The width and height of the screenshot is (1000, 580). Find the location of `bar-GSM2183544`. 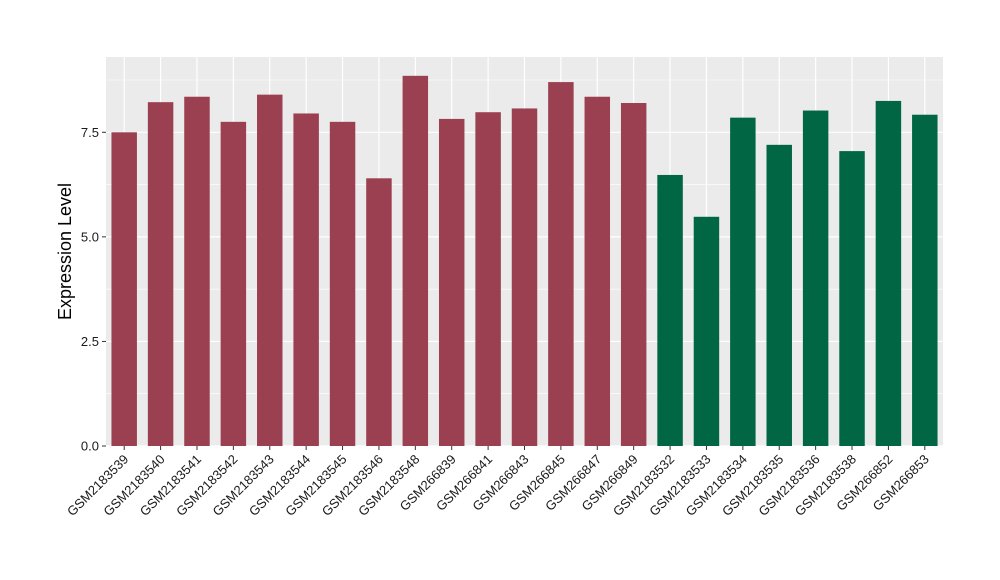

bar-GSM2183544 is located at coordinates (306, 279).